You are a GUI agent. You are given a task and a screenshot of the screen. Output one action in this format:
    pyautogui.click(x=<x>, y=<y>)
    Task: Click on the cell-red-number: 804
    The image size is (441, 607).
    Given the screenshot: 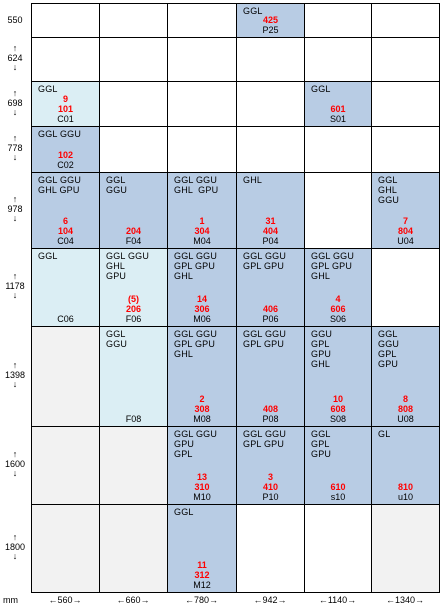 What is the action you would take?
    pyautogui.click(x=405, y=231)
    